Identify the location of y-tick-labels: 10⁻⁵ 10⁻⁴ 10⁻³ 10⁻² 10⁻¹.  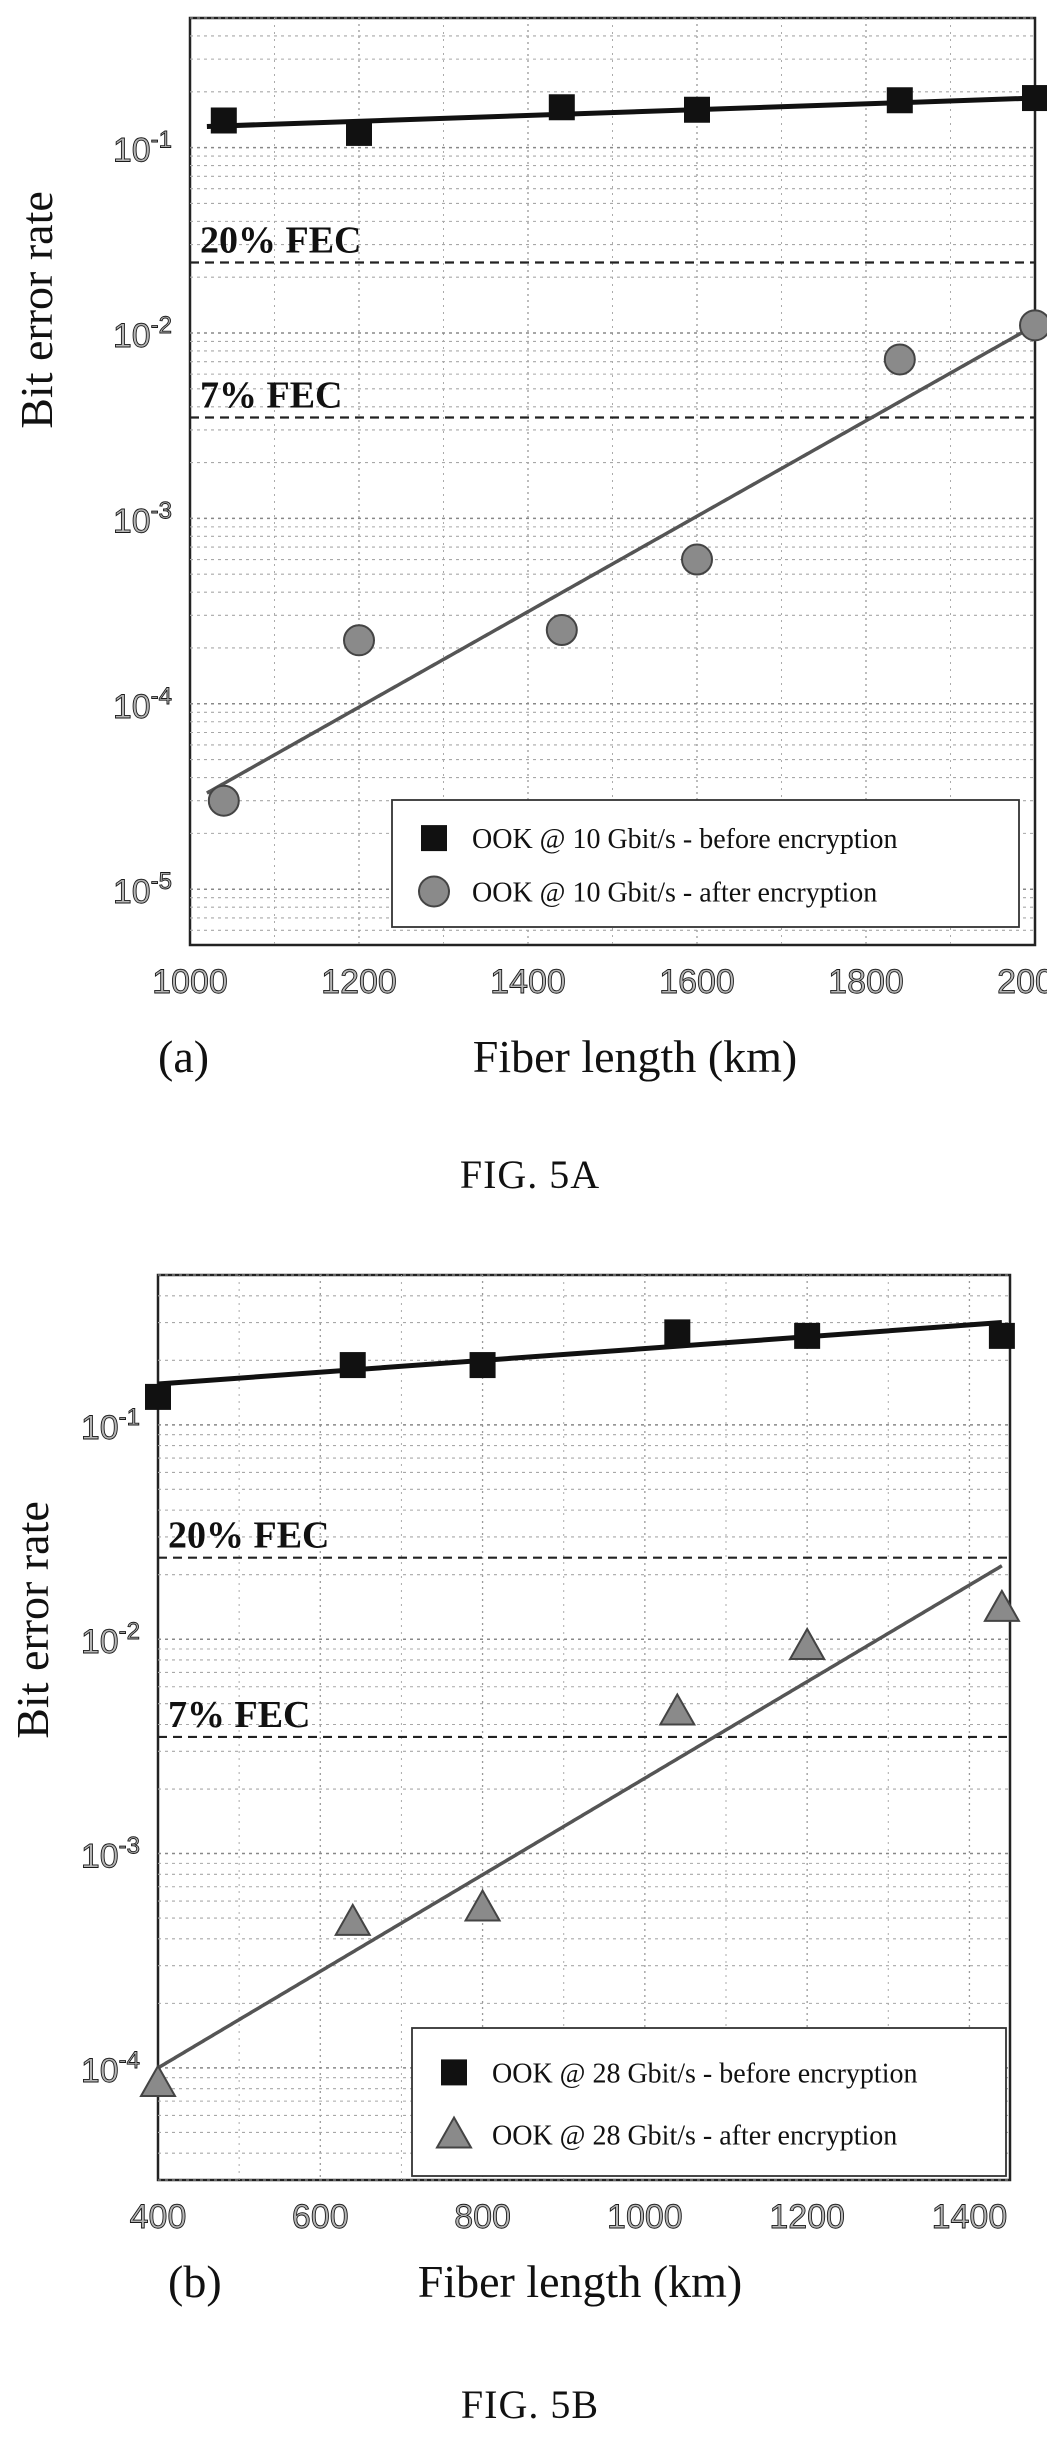
(142, 518).